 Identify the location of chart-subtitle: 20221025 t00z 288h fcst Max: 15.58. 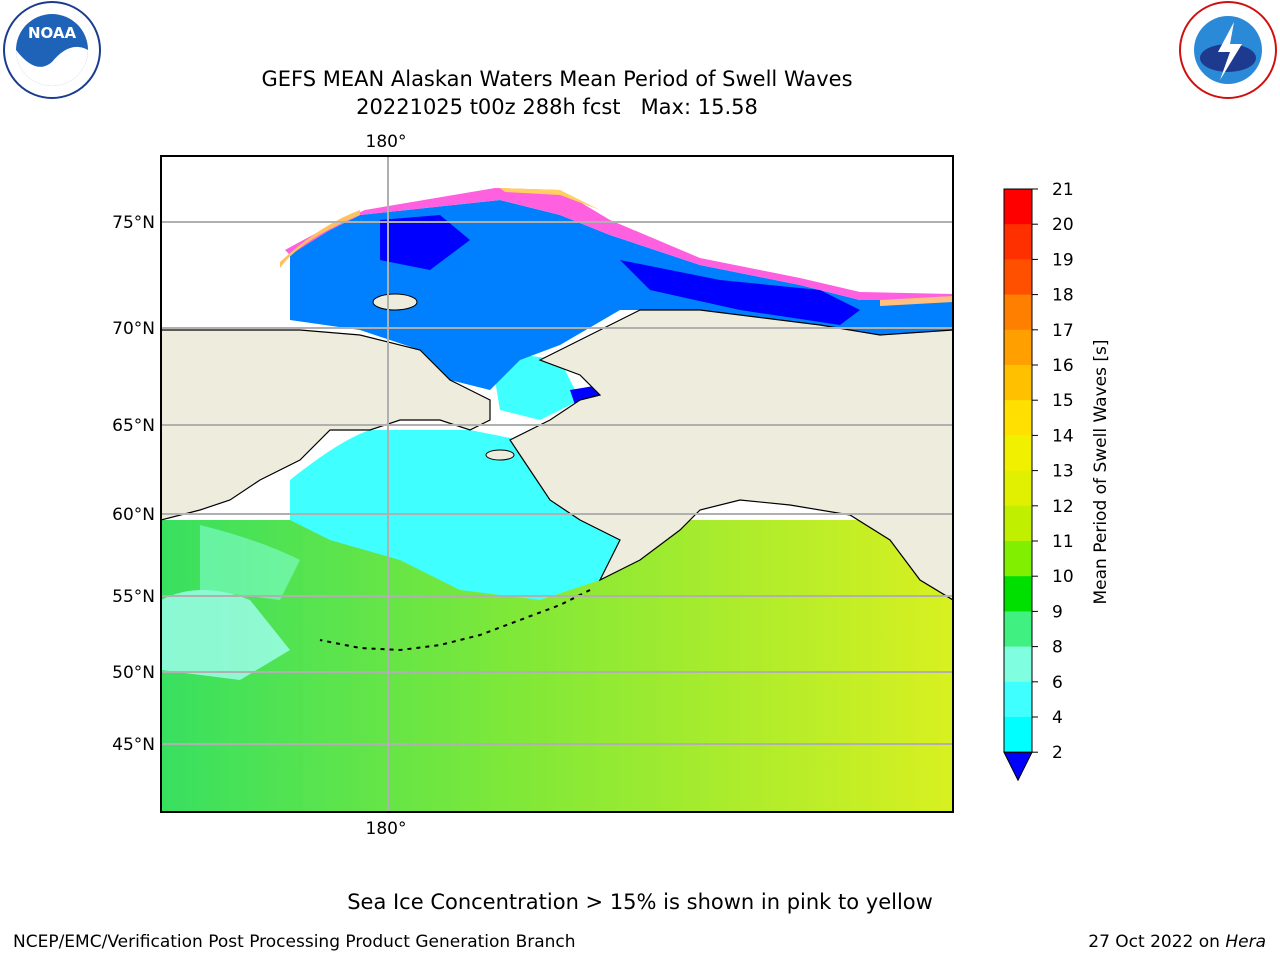
(557, 107).